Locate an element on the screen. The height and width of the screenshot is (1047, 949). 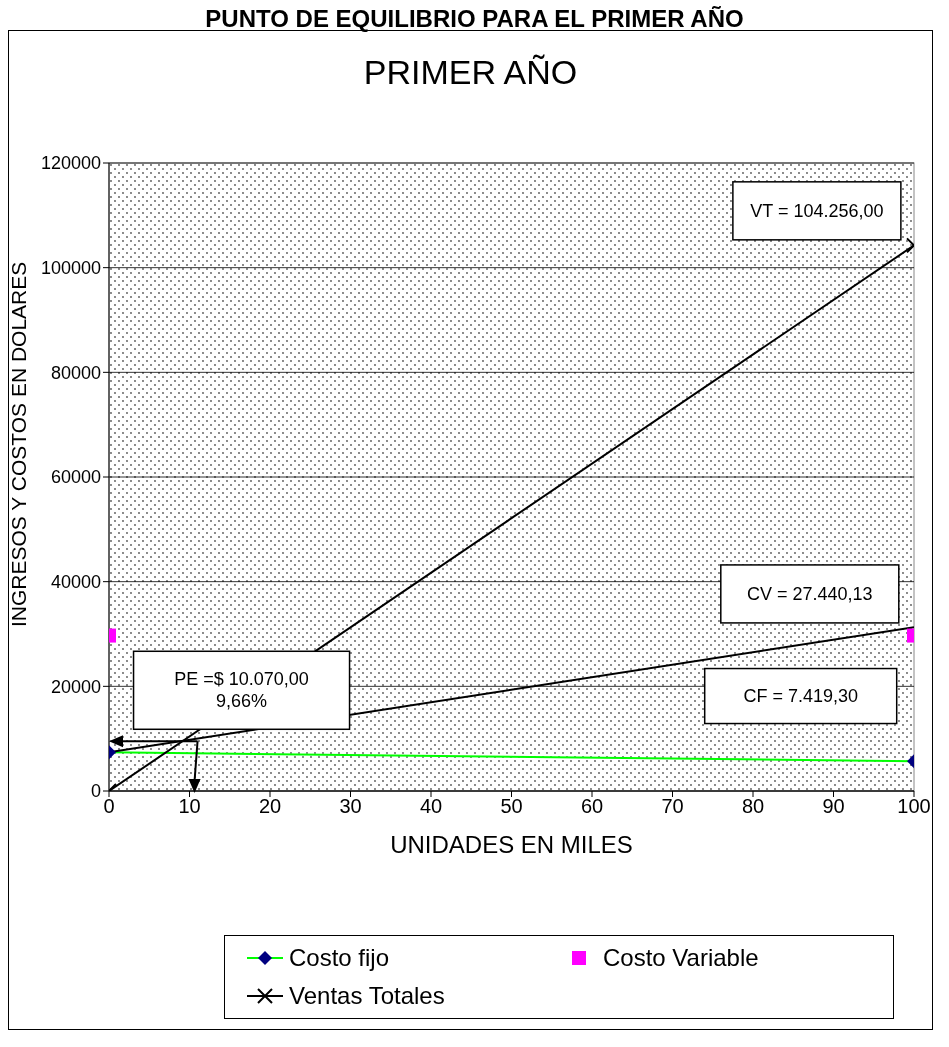
chart-title: PUNTO DE EQUILIBRIO PARA EL PRIMER AÑO is located at coordinates (474, 18).